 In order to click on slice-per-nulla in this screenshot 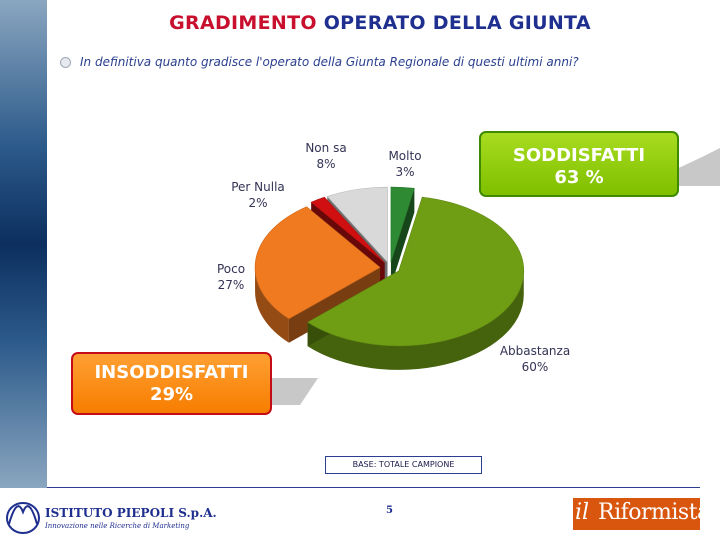, I will do `click(347, 230)`.